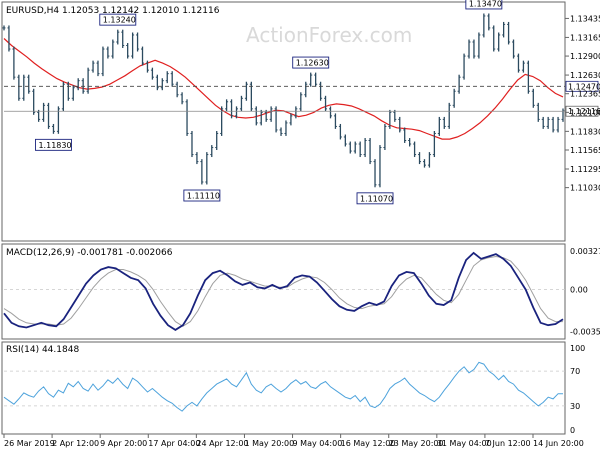  Describe the element at coordinates (575, 371) in the screenshot. I see `rsi-y-tick-label: 70` at that location.